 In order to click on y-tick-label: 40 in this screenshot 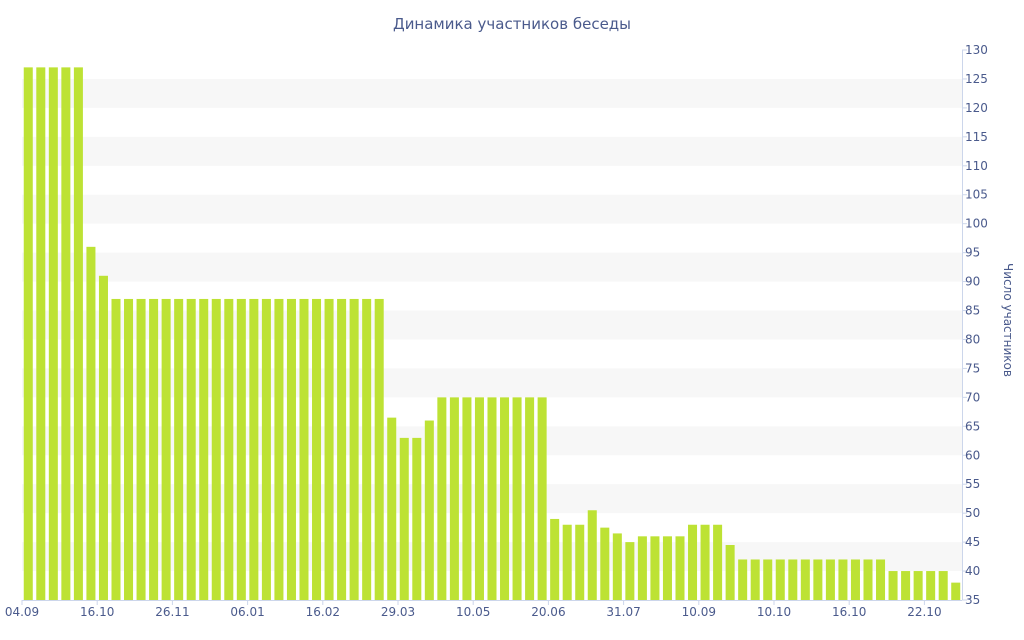, I will do `click(972, 571)`.